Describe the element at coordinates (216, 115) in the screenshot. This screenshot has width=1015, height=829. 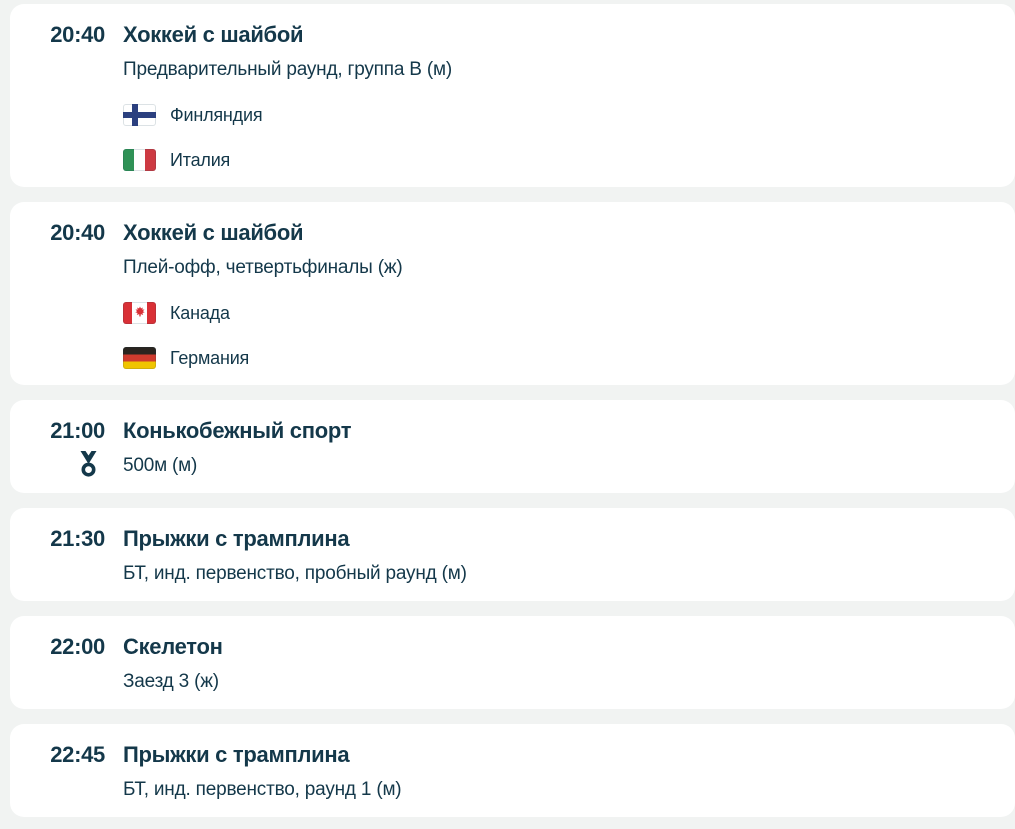
I see `team-name: Финляндия` at that location.